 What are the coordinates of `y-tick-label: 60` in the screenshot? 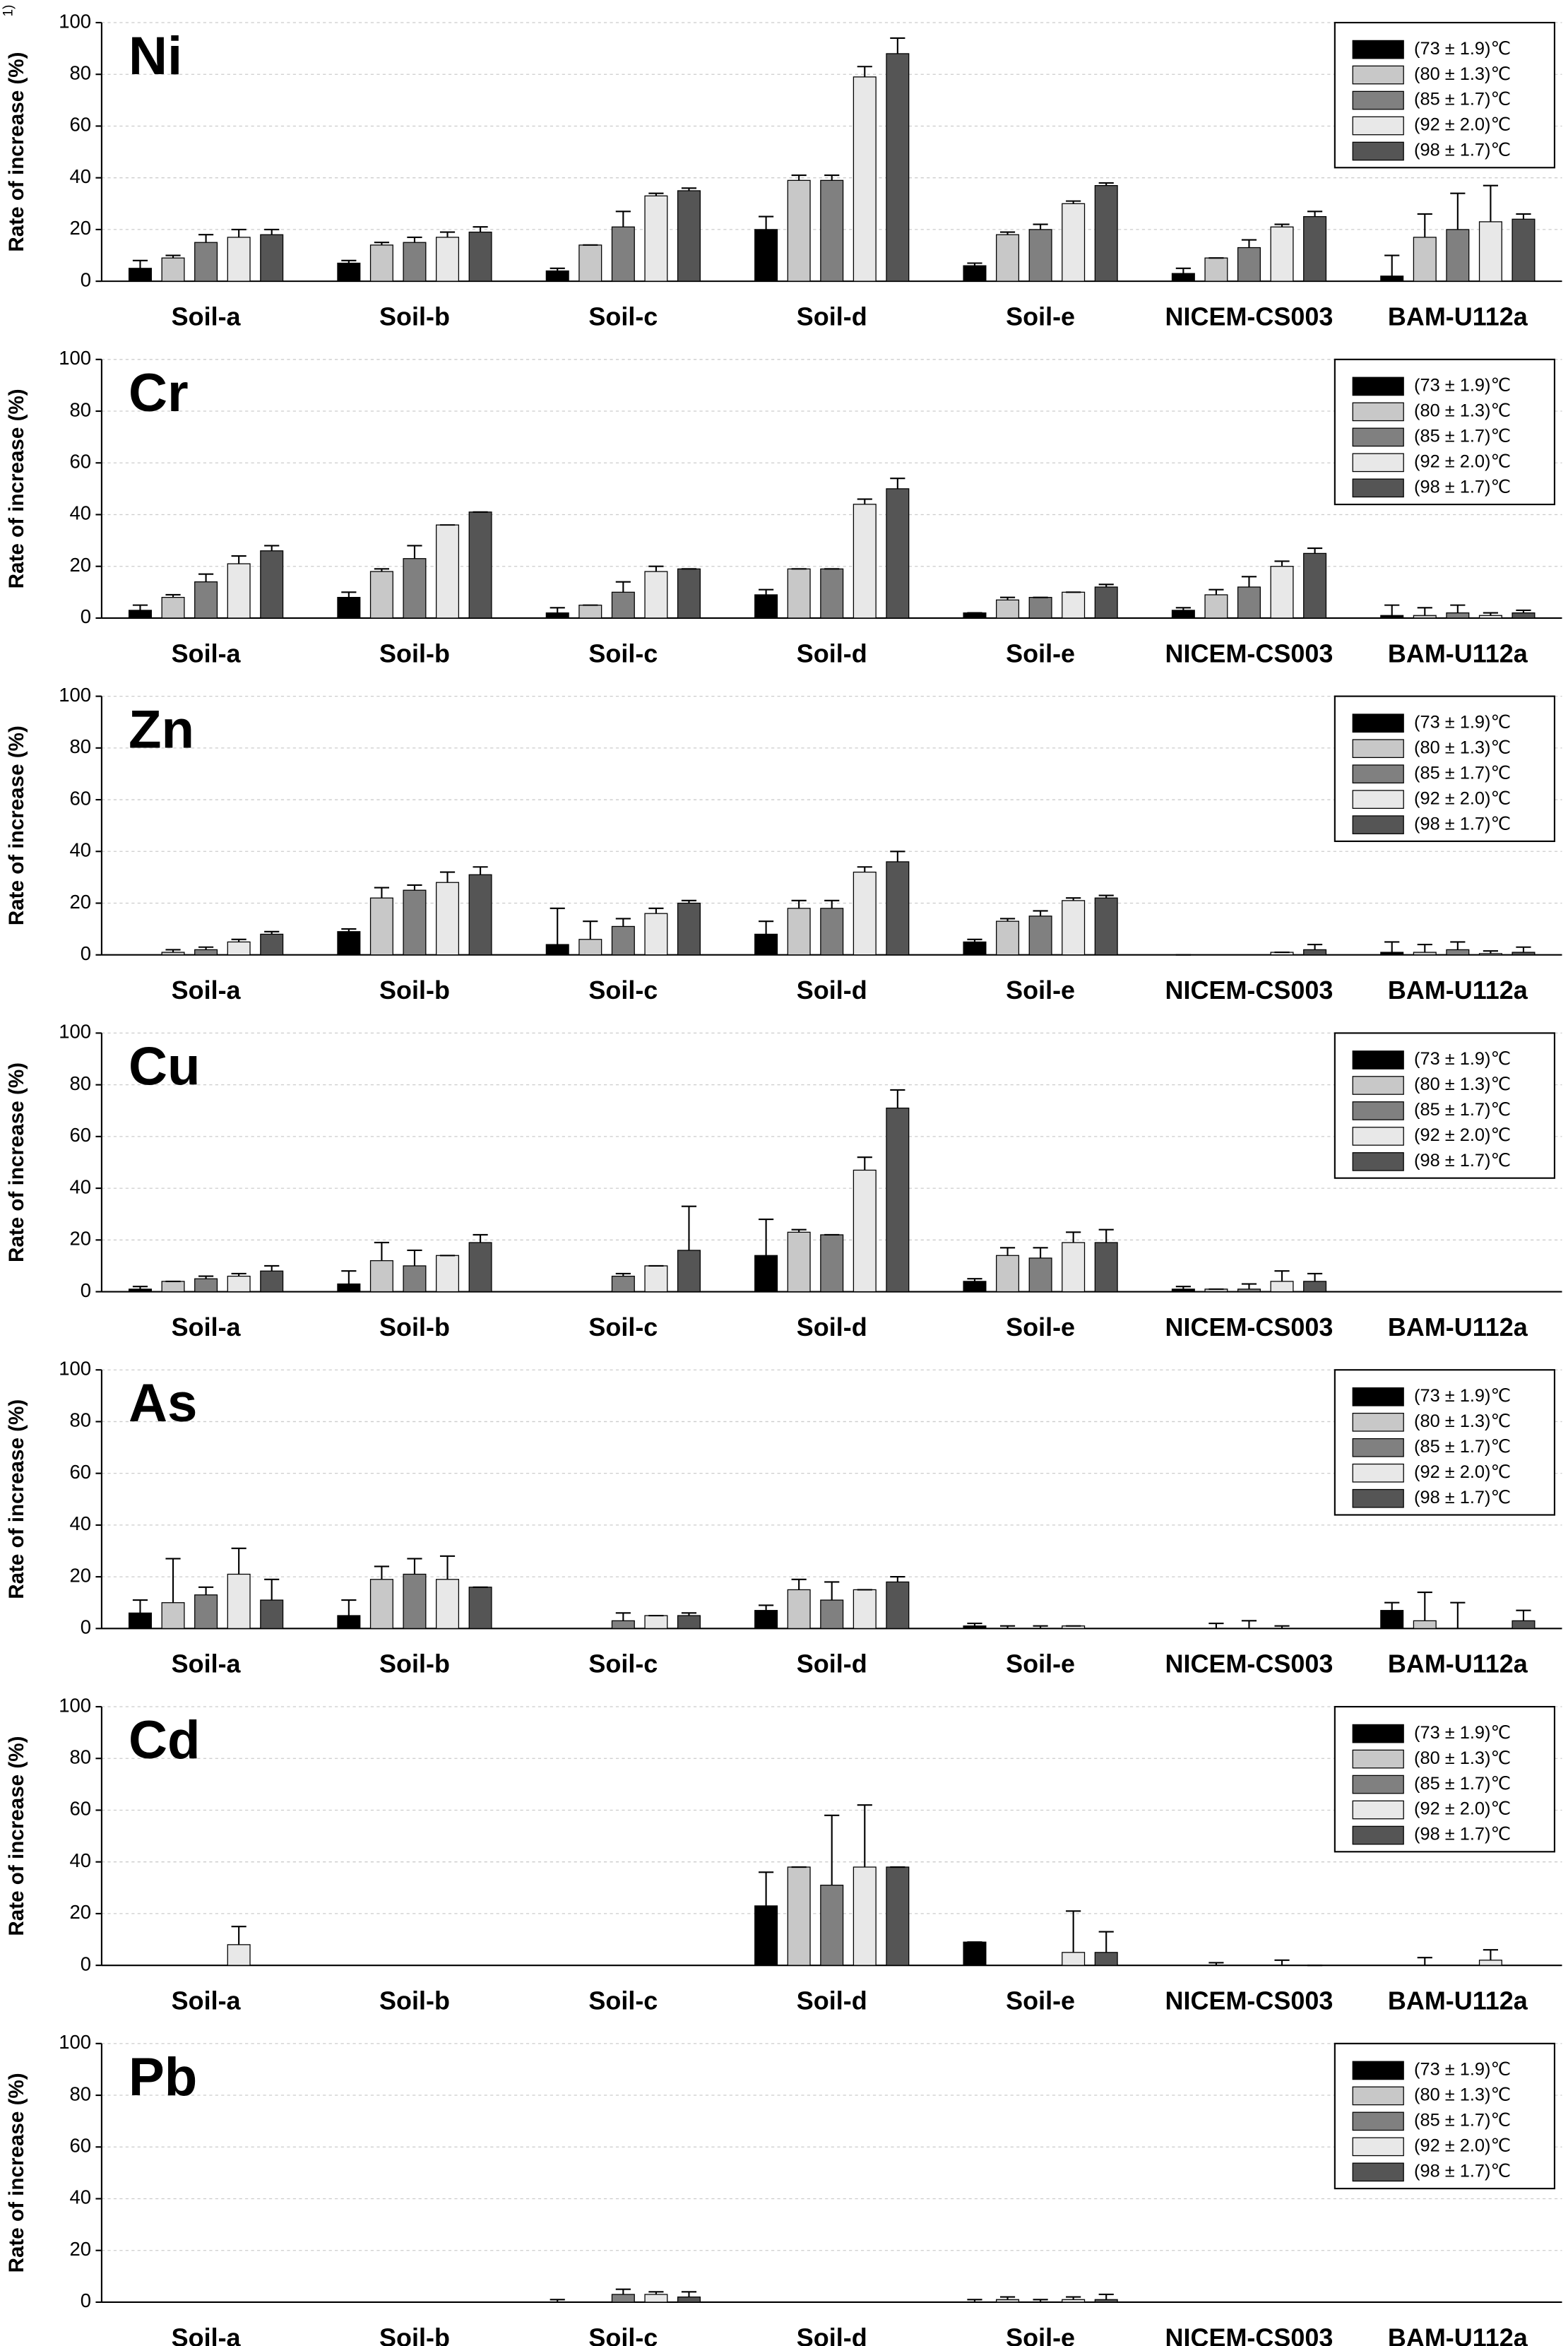 It's located at (81, 462).